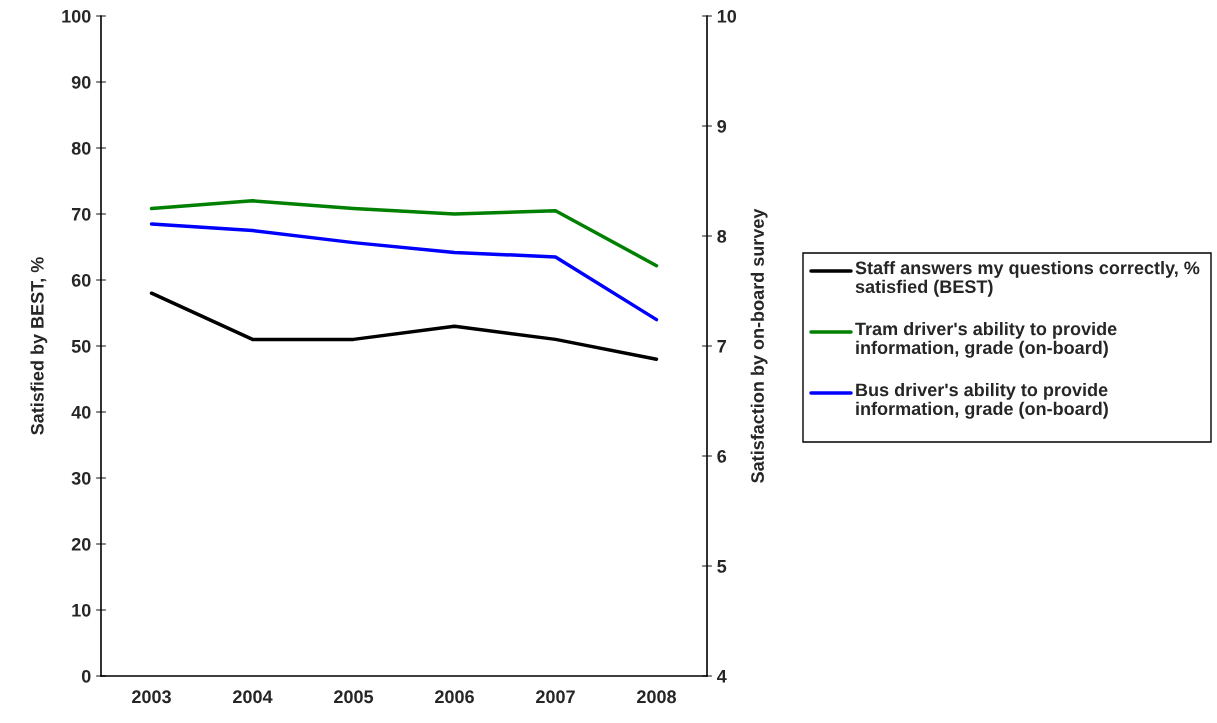 This screenshot has width=1217, height=723. What do you see at coordinates (81, 346) in the screenshot?
I see `y-tick-label: 50` at bounding box center [81, 346].